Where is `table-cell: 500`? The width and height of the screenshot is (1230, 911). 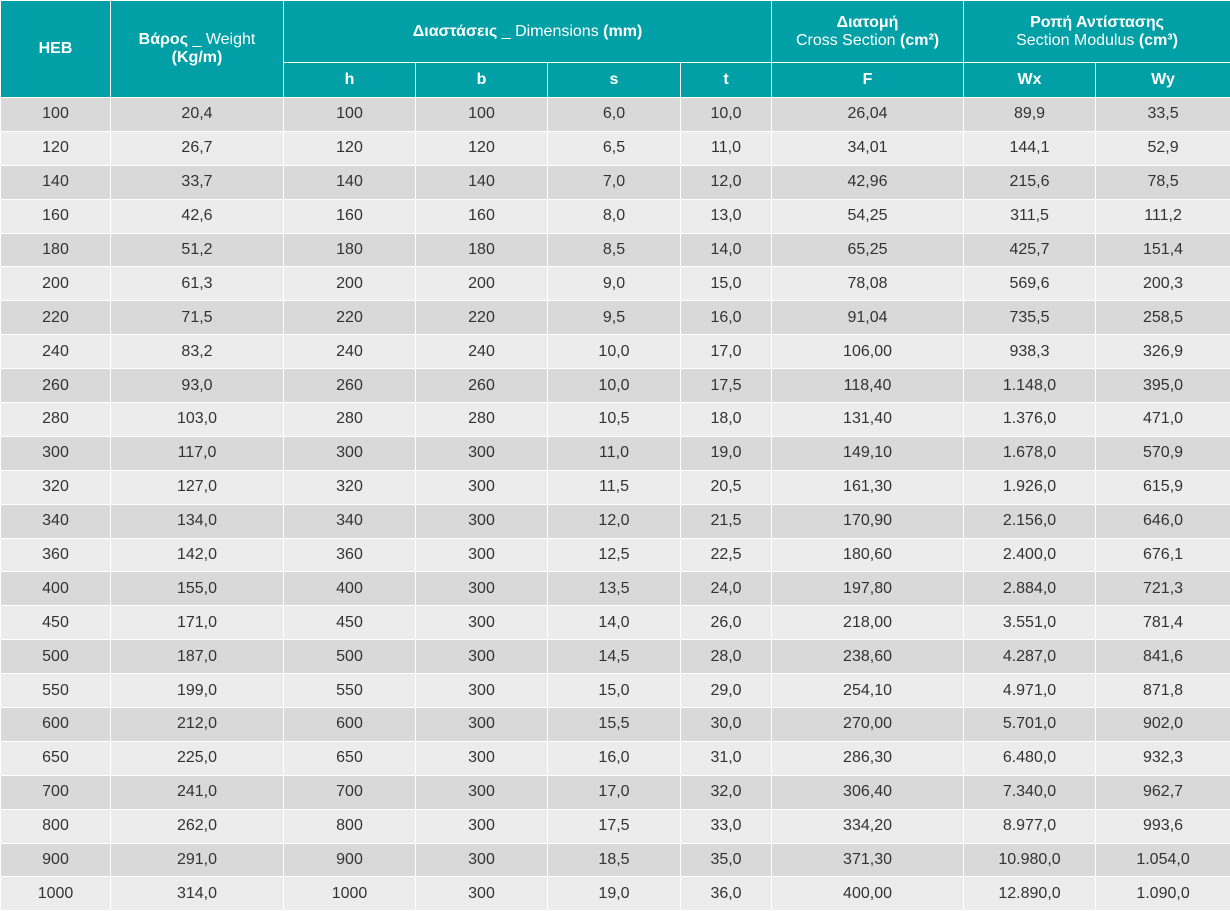
table-cell: 500 is located at coordinates (55, 657).